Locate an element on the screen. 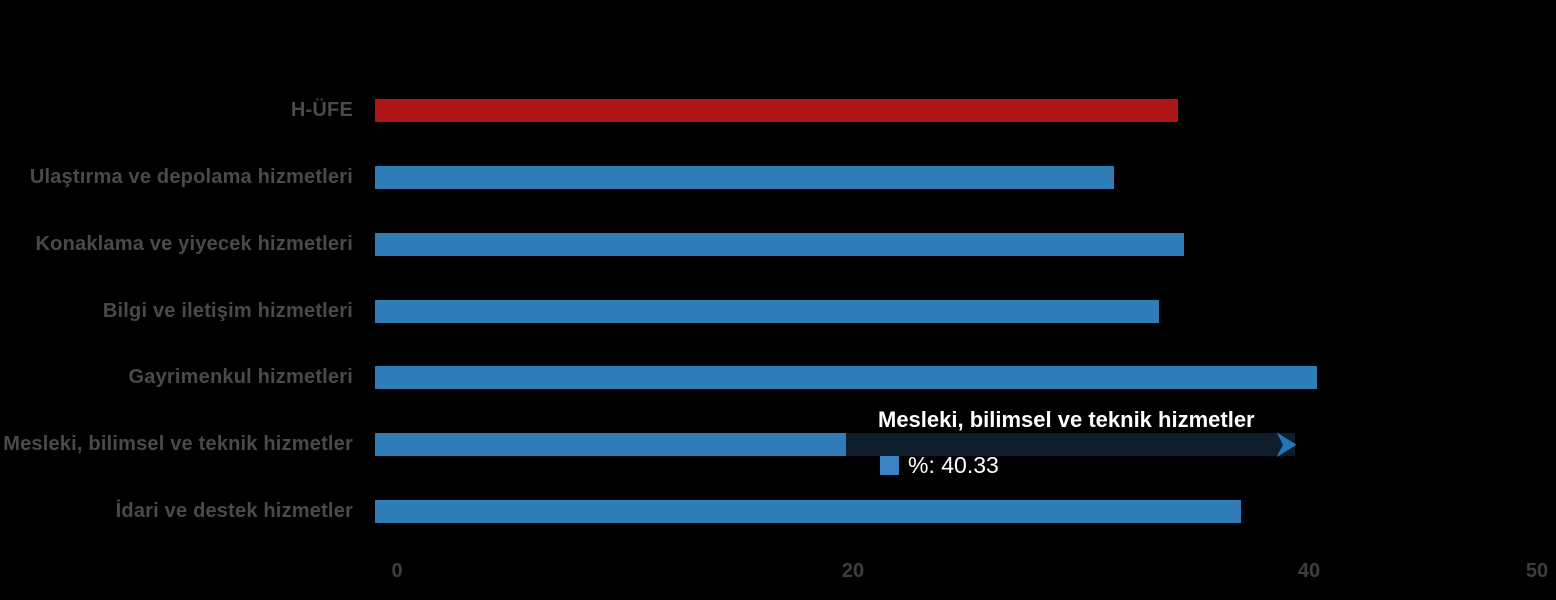 This screenshot has width=1556, height=600. chart-row: Ulaştırma ve depolama hizmetleri is located at coordinates (778, 177).